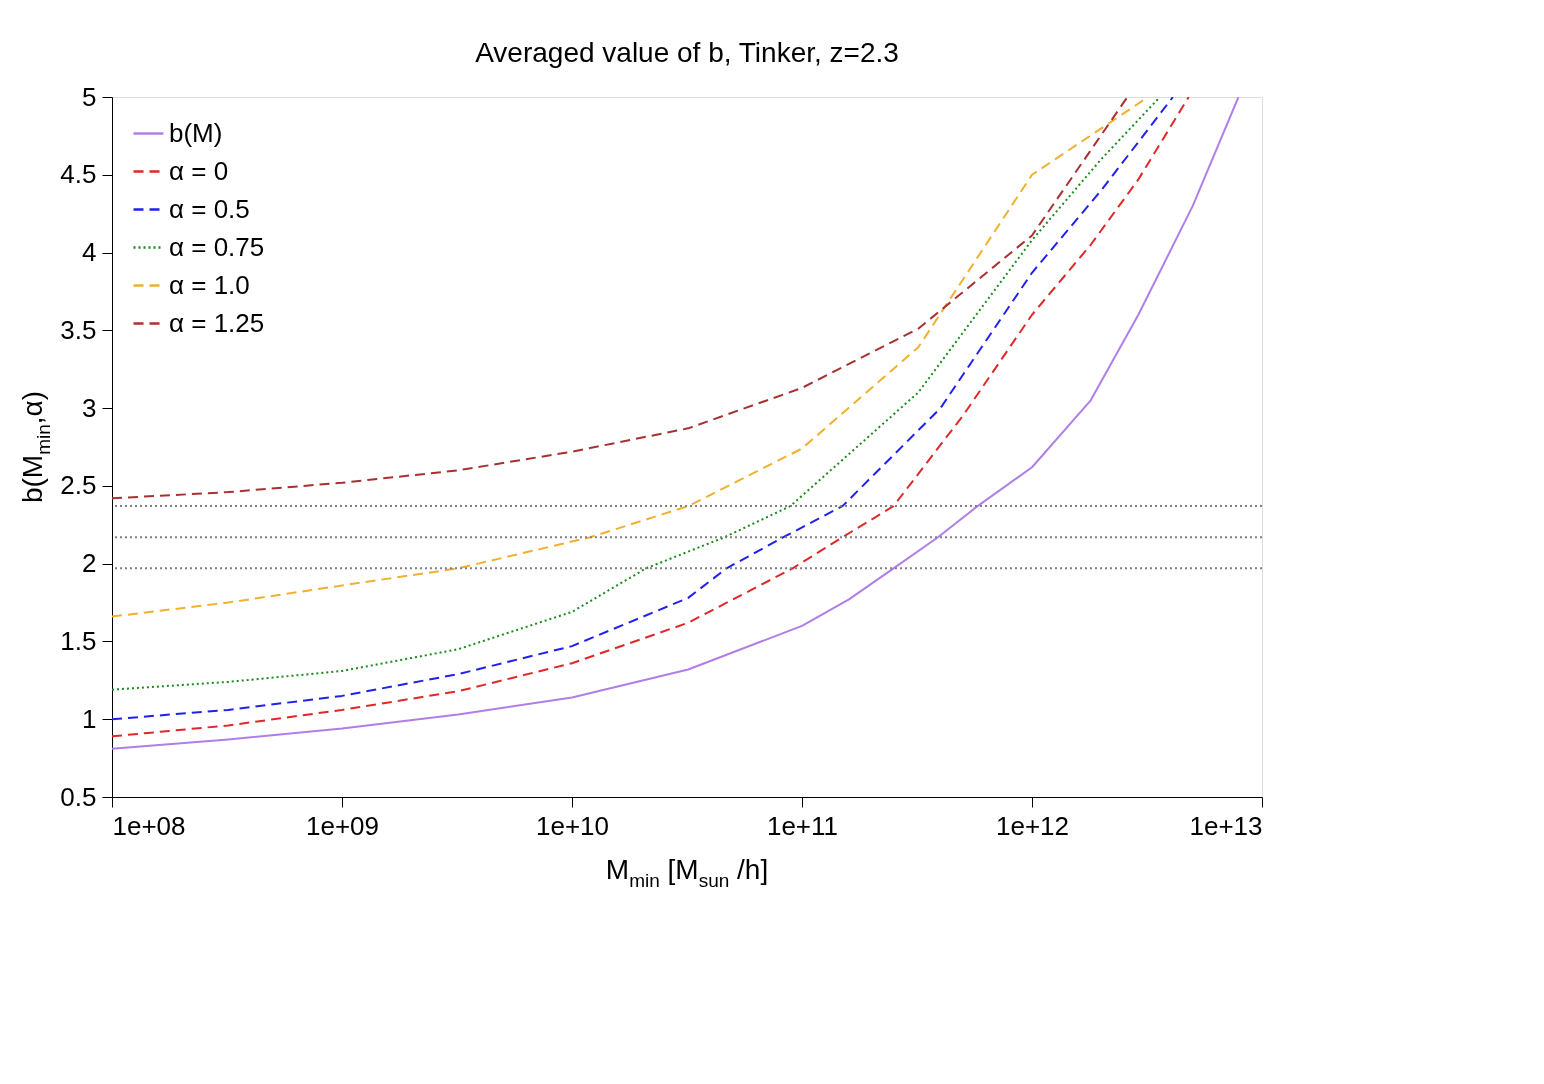 This screenshot has width=1544, height=1084. Describe the element at coordinates (199, 170) in the screenshot. I see `legend-label: α = 0` at that location.